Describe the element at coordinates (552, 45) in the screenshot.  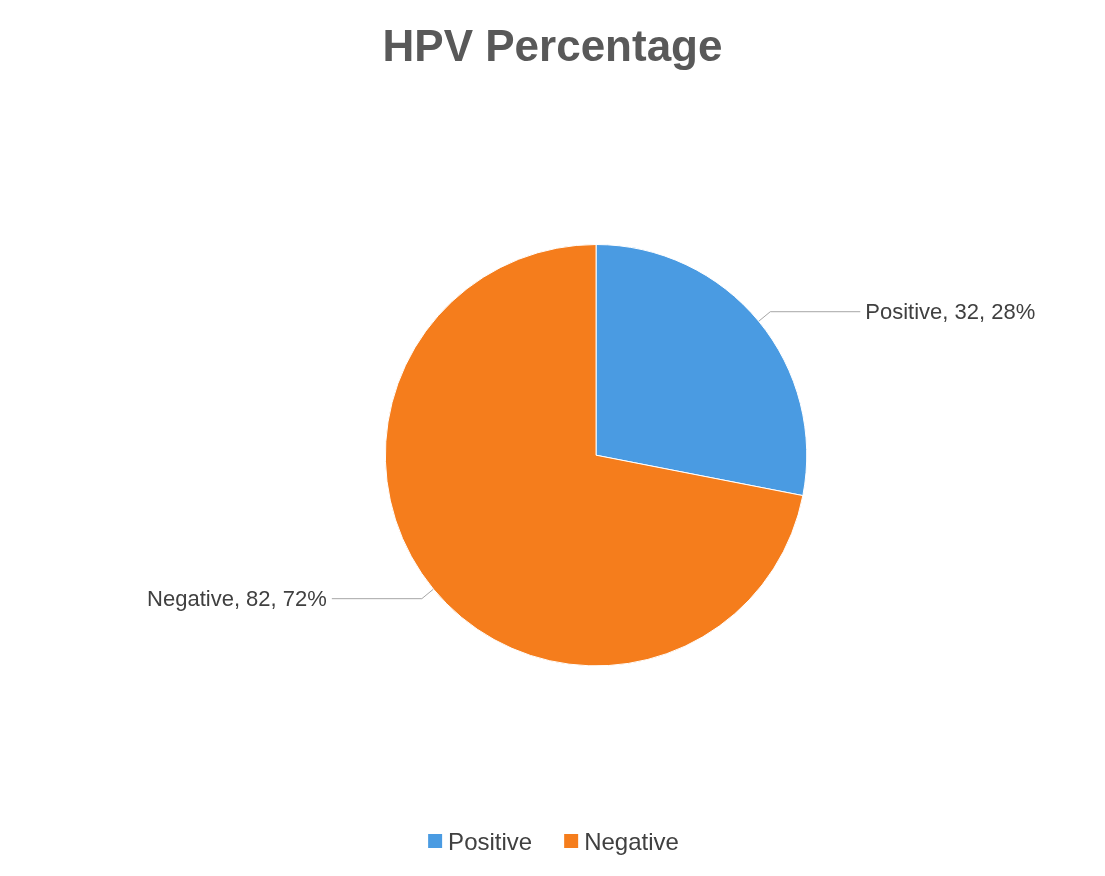
I see `chart-title: HPV Percentage` at that location.